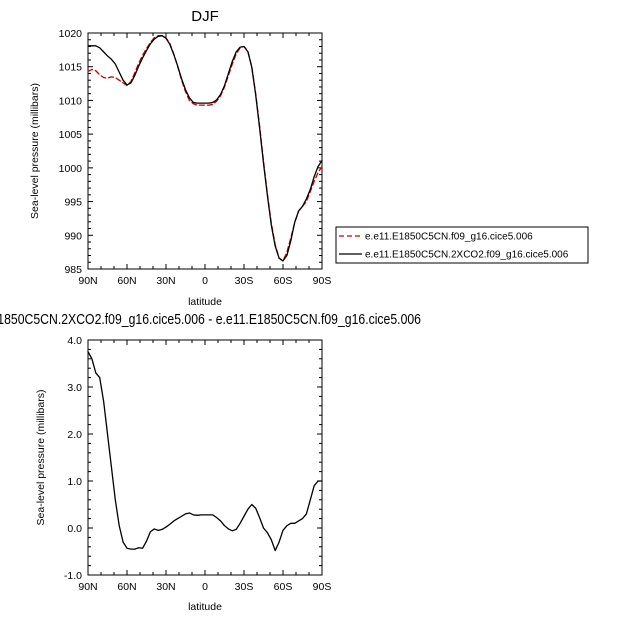  Describe the element at coordinates (205, 16) in the screenshot. I see `chart-title-1: DJF` at that location.